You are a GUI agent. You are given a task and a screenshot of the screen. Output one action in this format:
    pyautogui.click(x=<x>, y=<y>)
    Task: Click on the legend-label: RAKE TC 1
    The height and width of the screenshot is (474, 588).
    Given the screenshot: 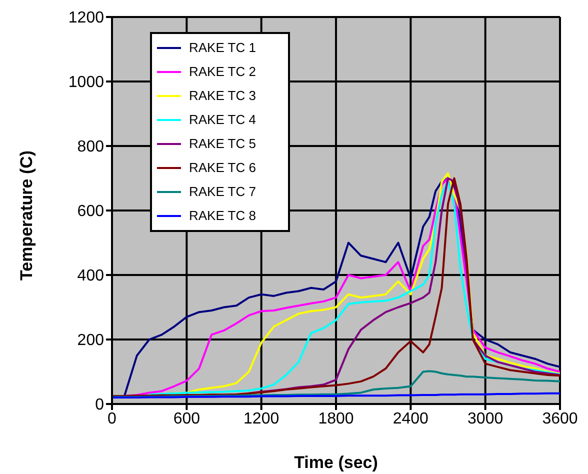 What is the action you would take?
    pyautogui.click(x=222, y=48)
    